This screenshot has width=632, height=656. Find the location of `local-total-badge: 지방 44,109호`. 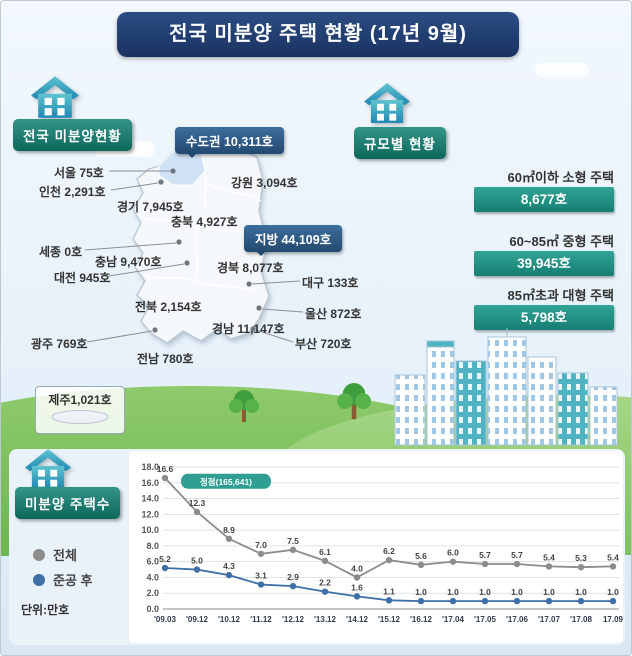

local-total-badge: 지방 44,109호 is located at coordinates (293, 240).